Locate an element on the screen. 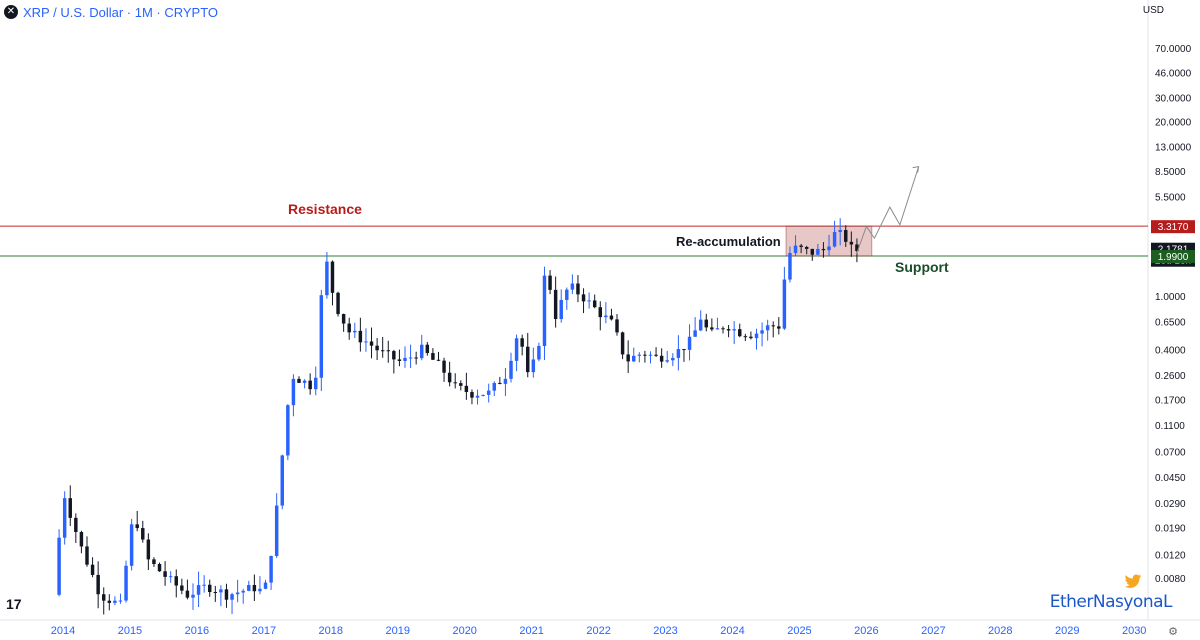 The image size is (1200, 640). twitter-bird-icon is located at coordinates (1133, 581).